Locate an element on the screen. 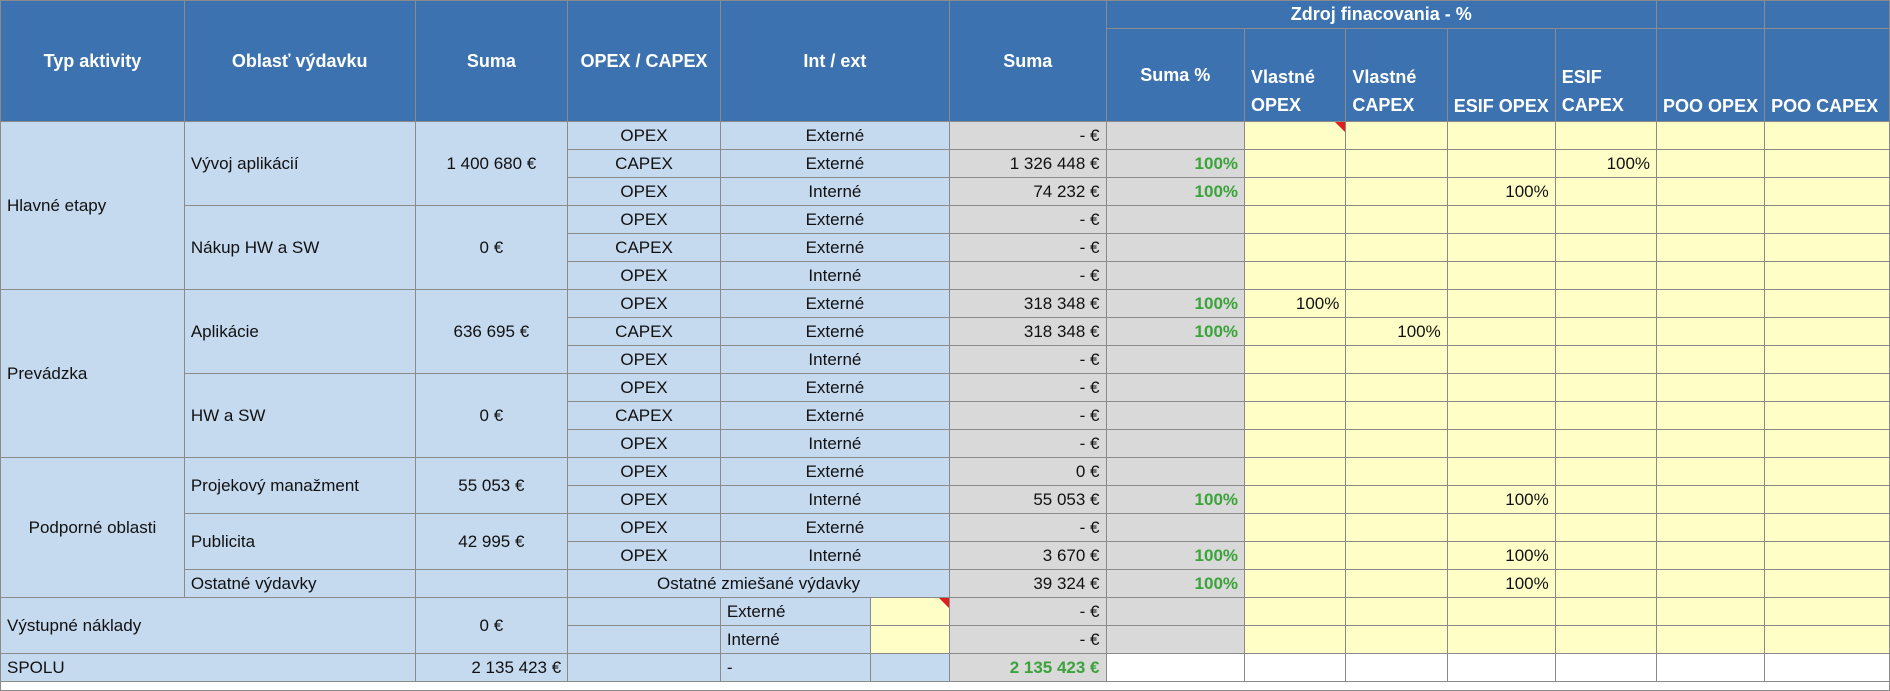 The width and height of the screenshot is (1890, 691). group-prevadzka: Prevádzka is located at coordinates (92, 373).